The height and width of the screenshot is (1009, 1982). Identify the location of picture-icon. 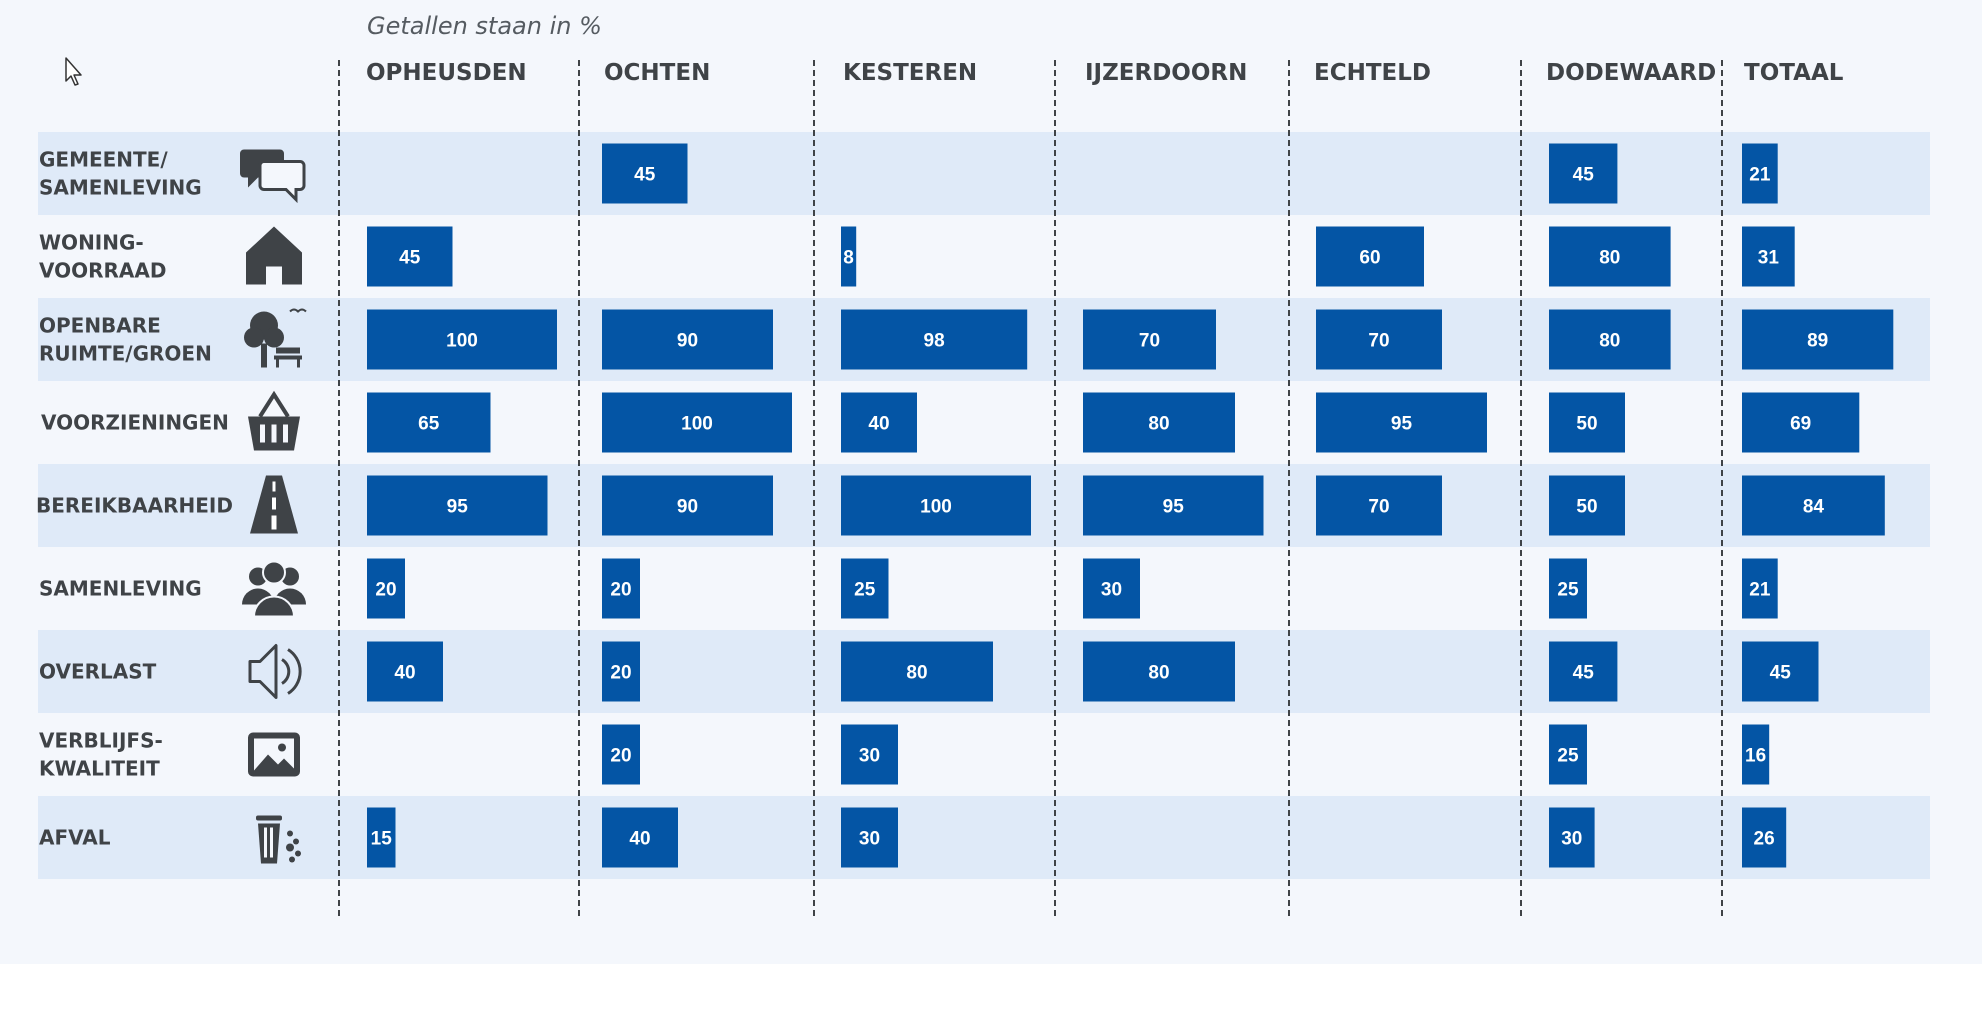
(274, 754).